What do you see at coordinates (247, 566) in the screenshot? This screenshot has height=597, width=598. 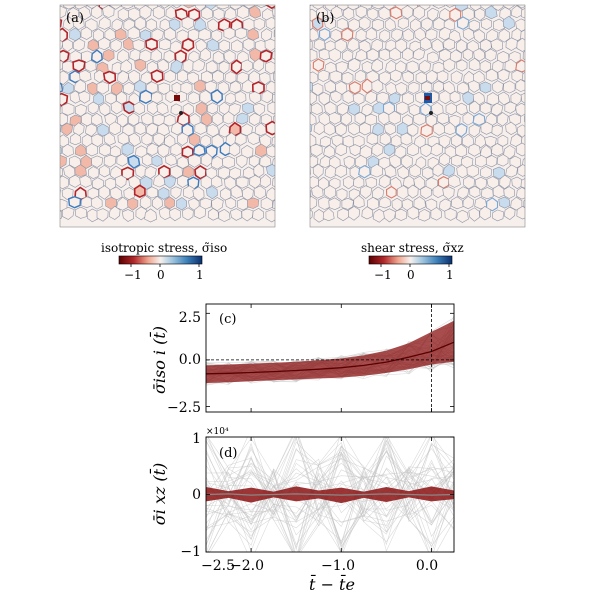 I see `chart-d-xtick-2: −2.0` at bounding box center [247, 566].